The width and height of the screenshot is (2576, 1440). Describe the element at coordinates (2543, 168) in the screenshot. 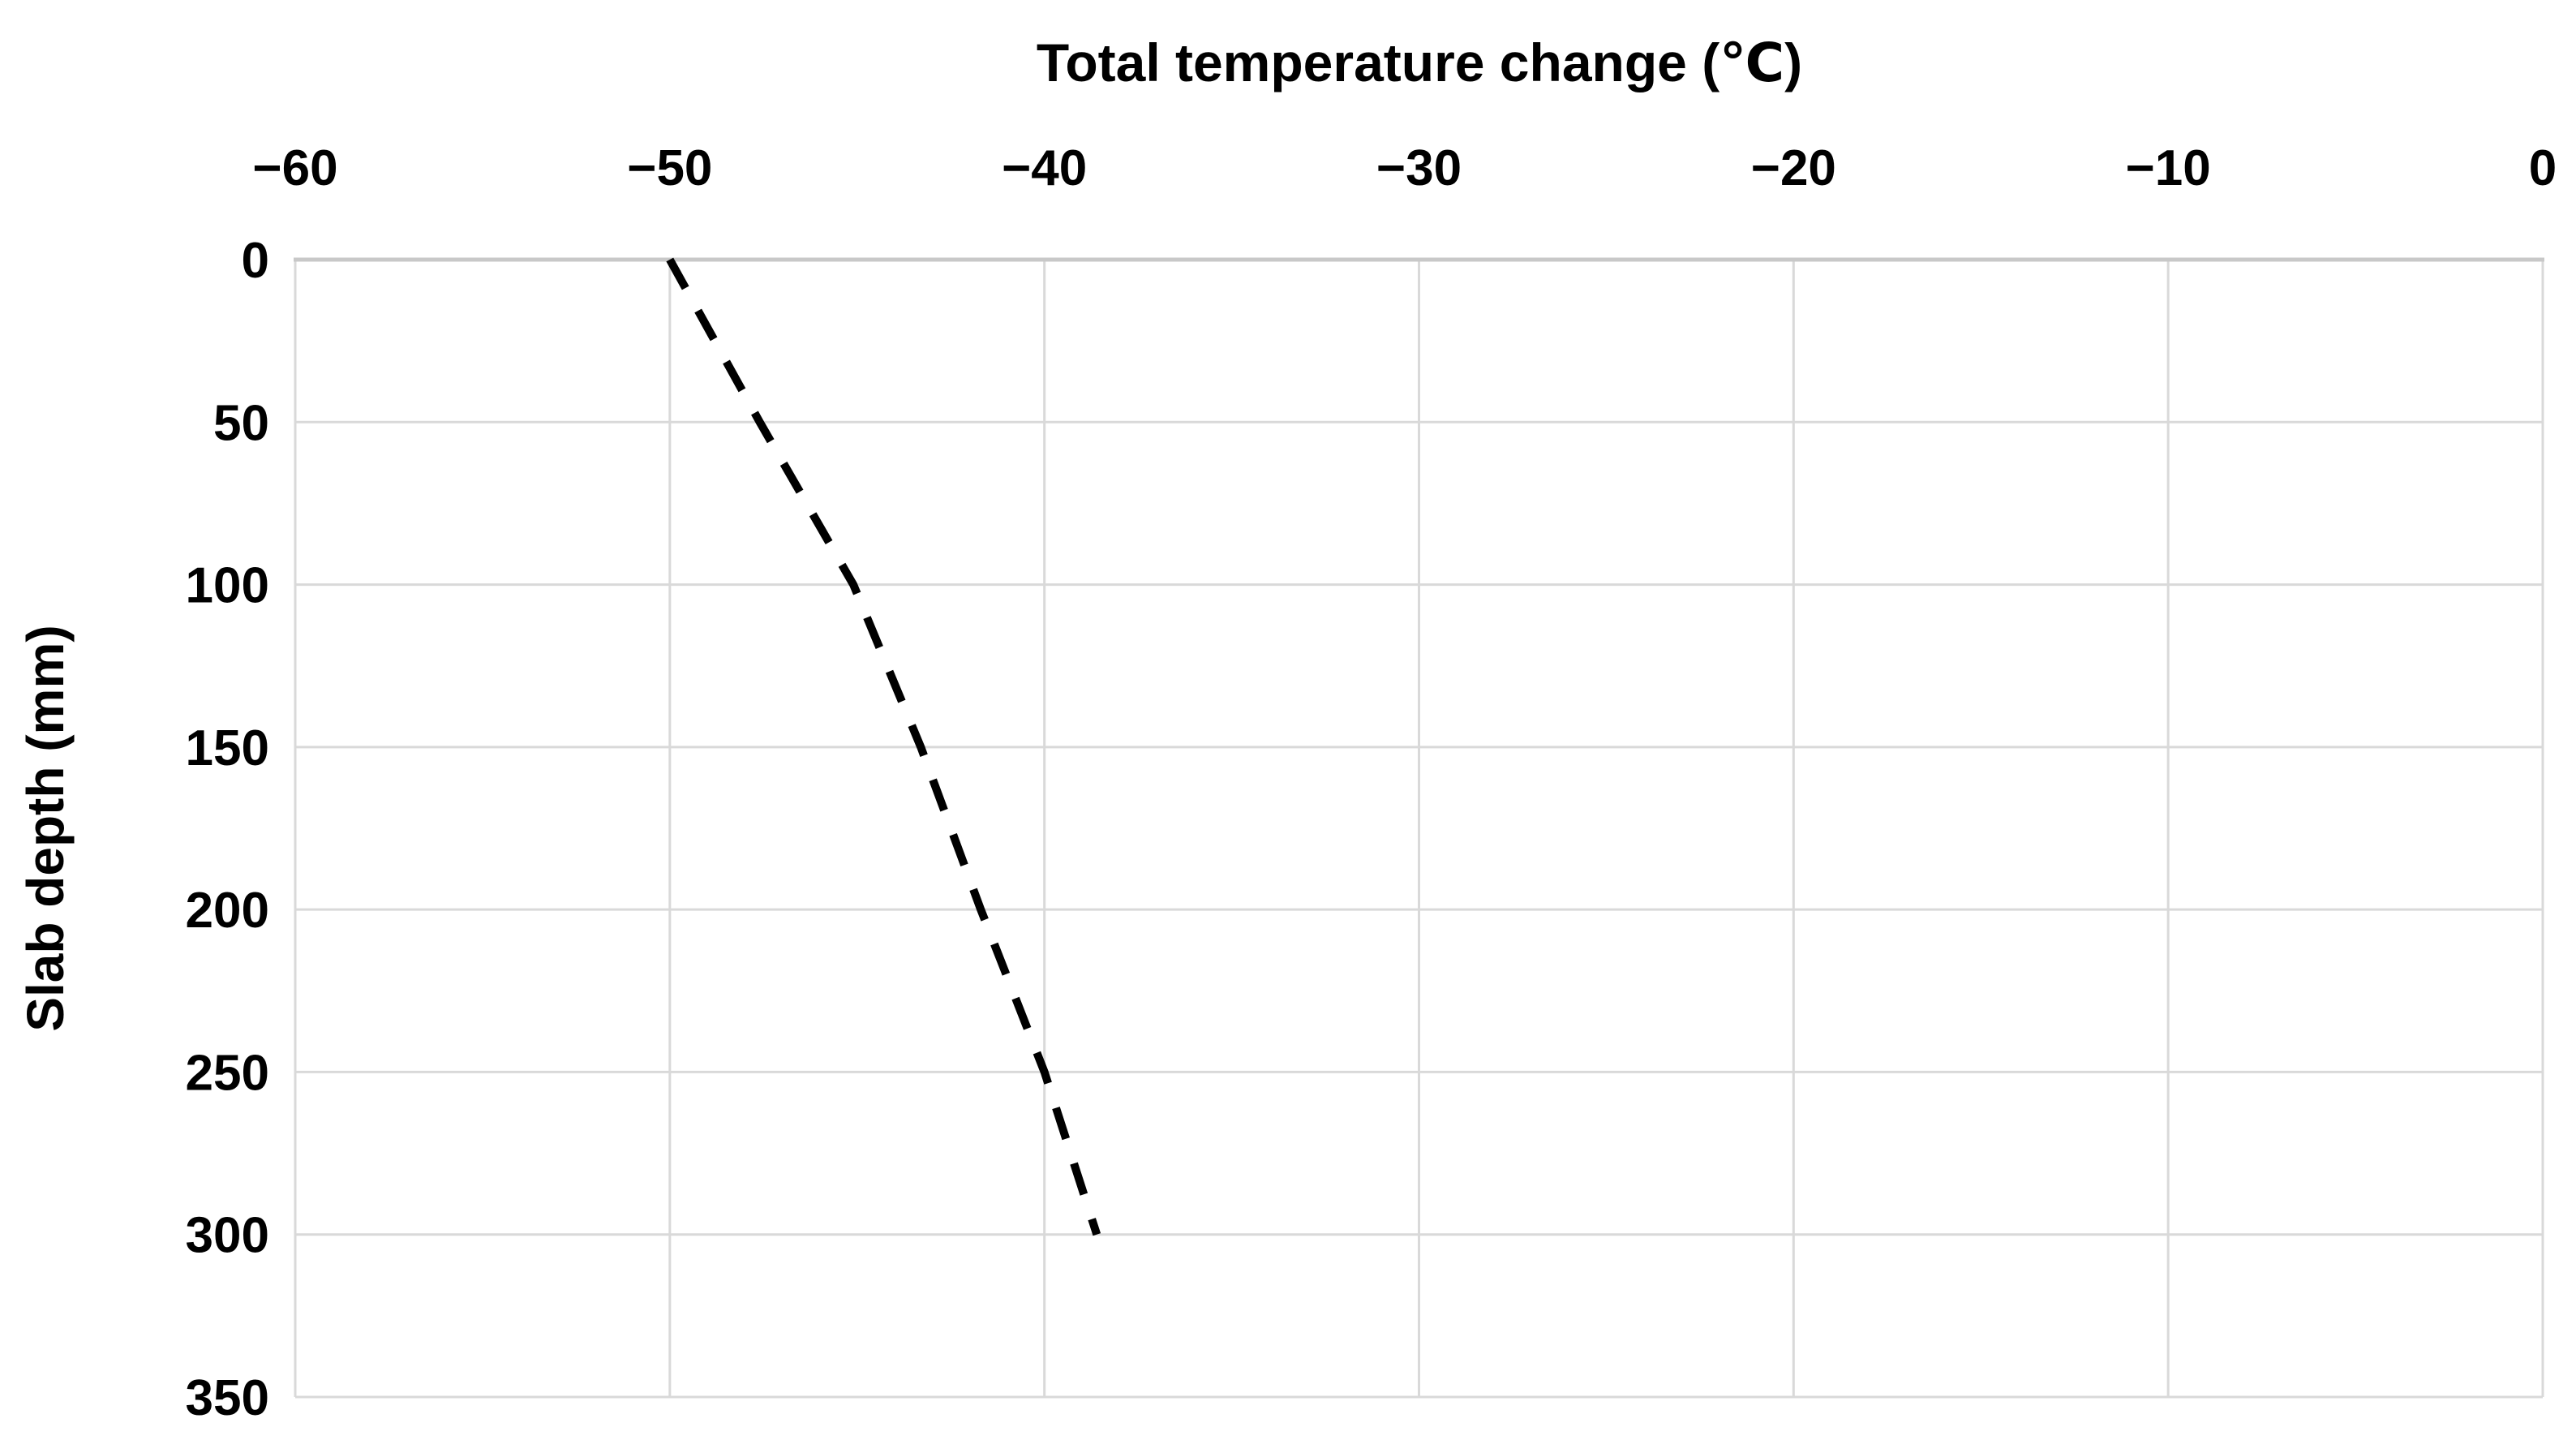

I see `x-tick-label: 0` at that location.